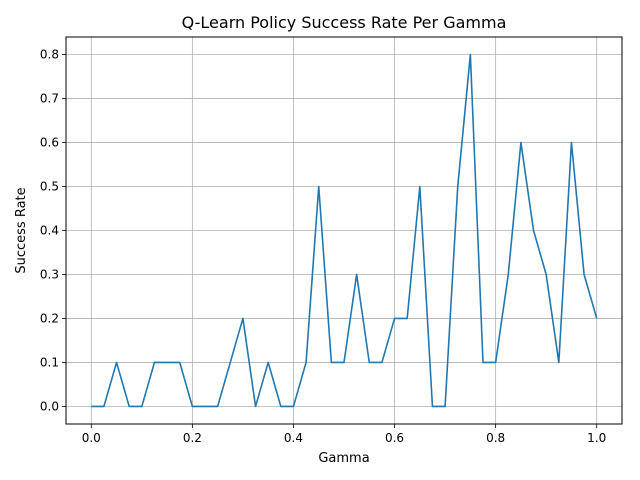 This screenshot has width=640, height=480. What do you see at coordinates (344, 22) in the screenshot?
I see `chart-title: Q-Learn Policy Success Rate Per Gamma` at bounding box center [344, 22].